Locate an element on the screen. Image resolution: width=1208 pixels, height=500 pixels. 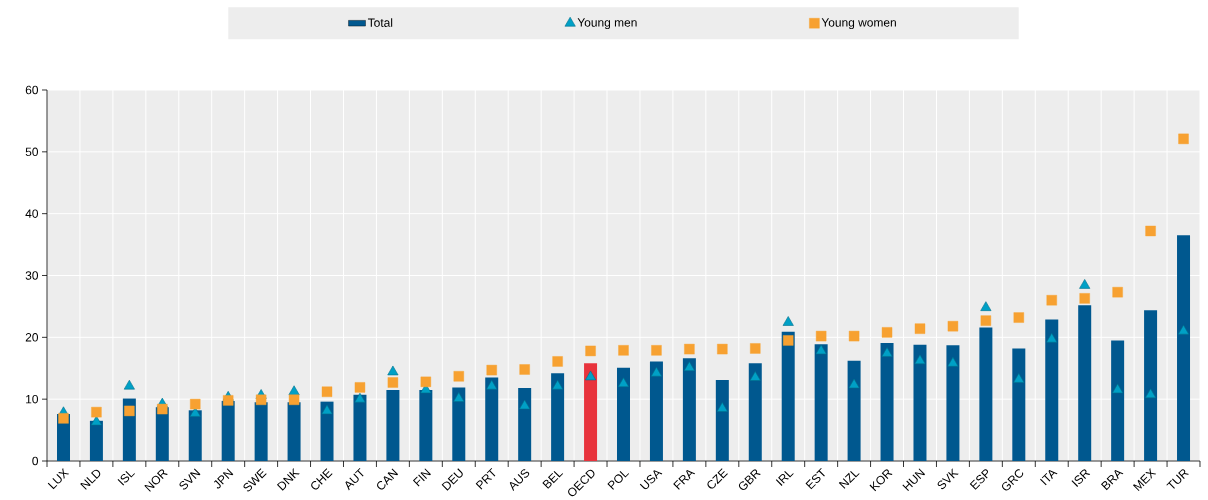
legend-label: Total is located at coordinates (380, 22).